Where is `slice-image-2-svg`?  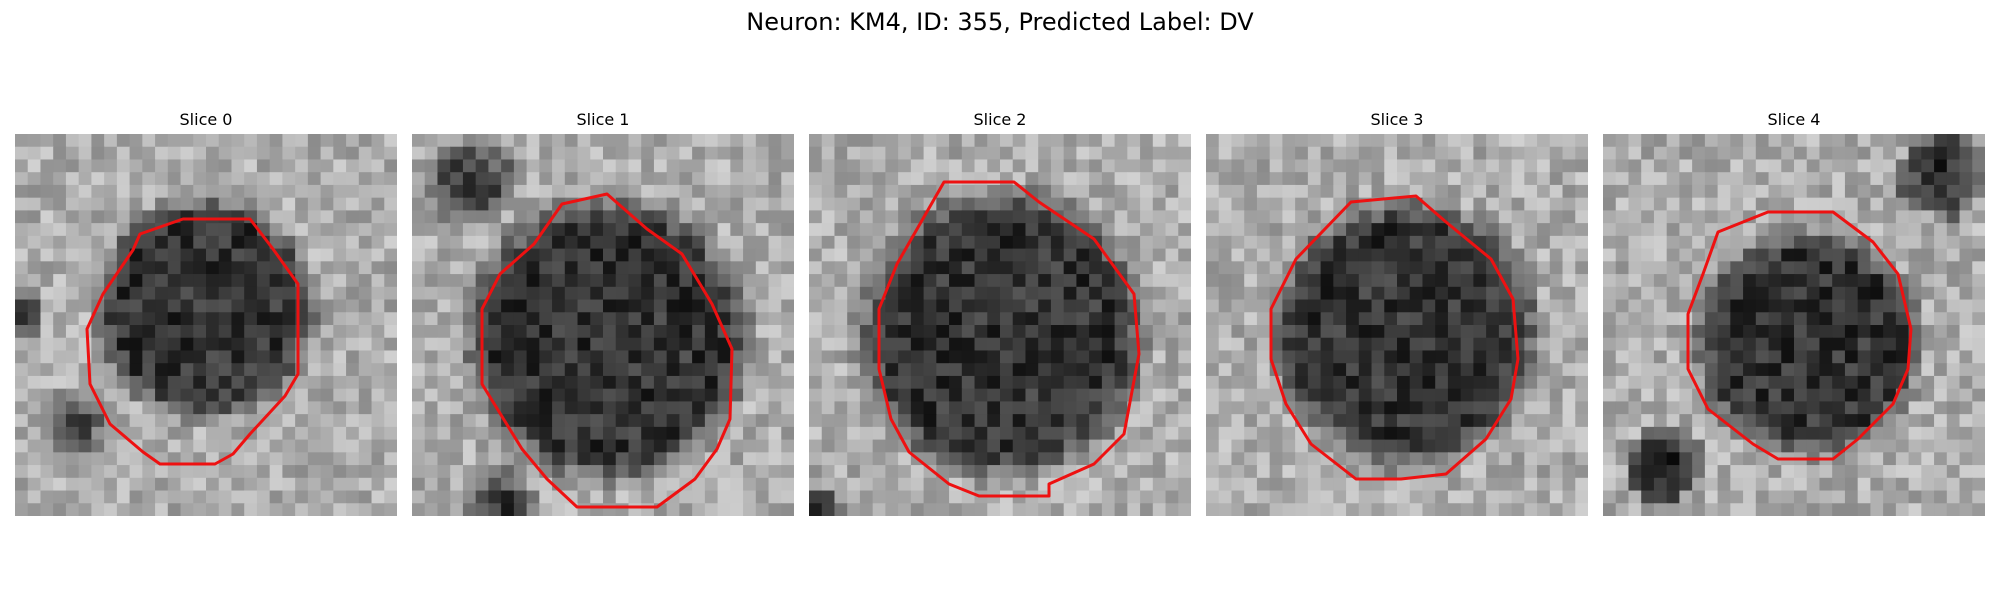 slice-image-2-svg is located at coordinates (1000, 325).